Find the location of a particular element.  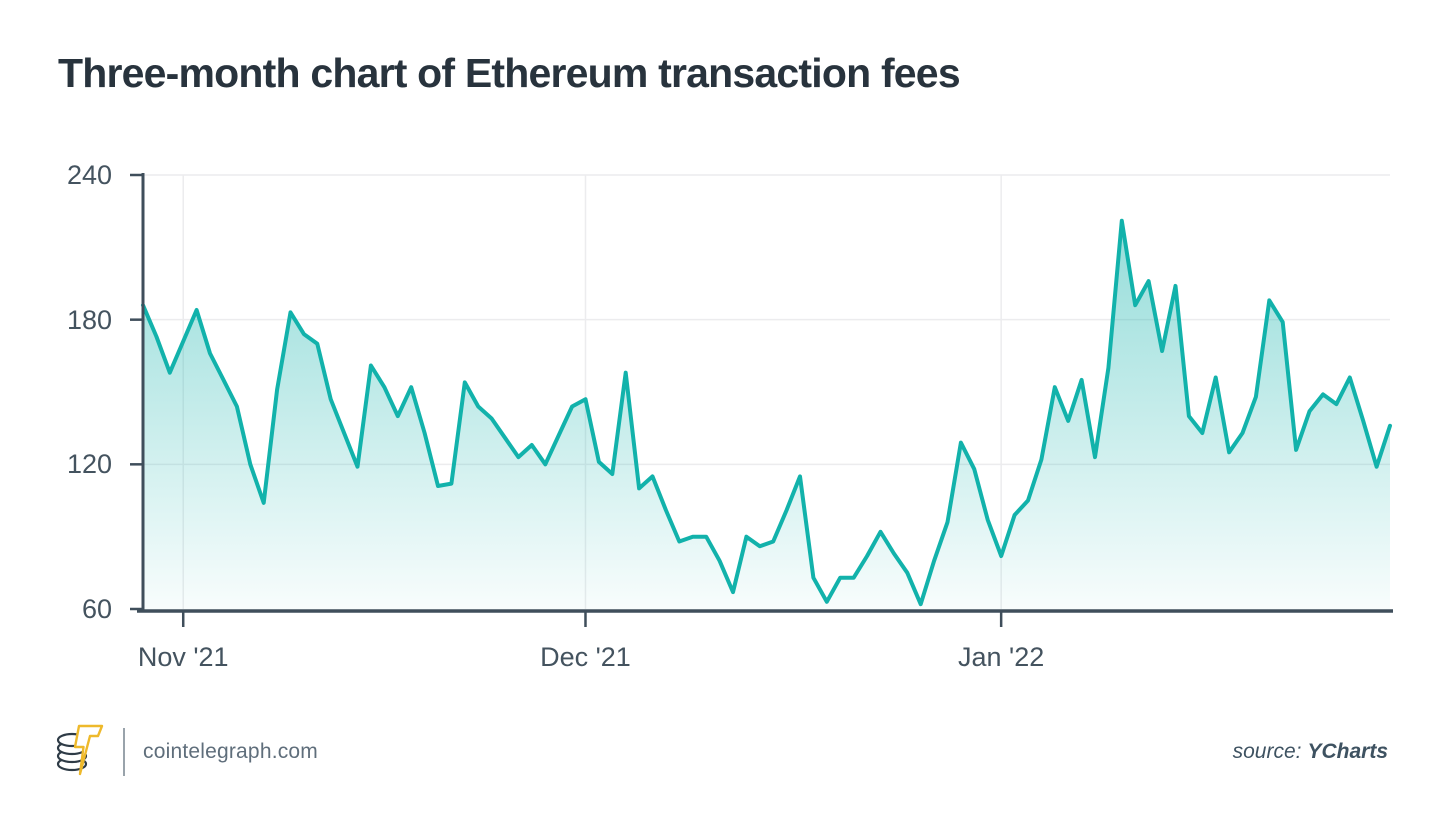

source-credit: source: YCharts is located at coordinates (1310, 752).